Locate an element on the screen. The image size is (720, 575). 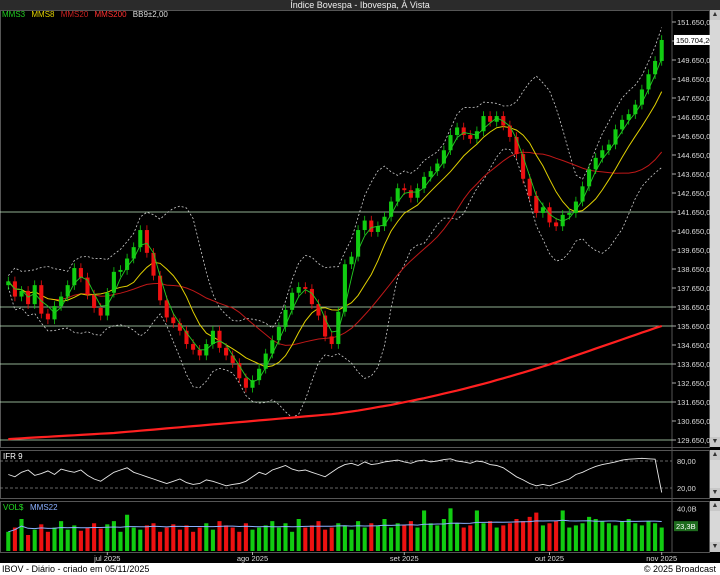
footer-info: IBOV - Diário - criado em 05/11/2025 is located at coordinates (76, 569).